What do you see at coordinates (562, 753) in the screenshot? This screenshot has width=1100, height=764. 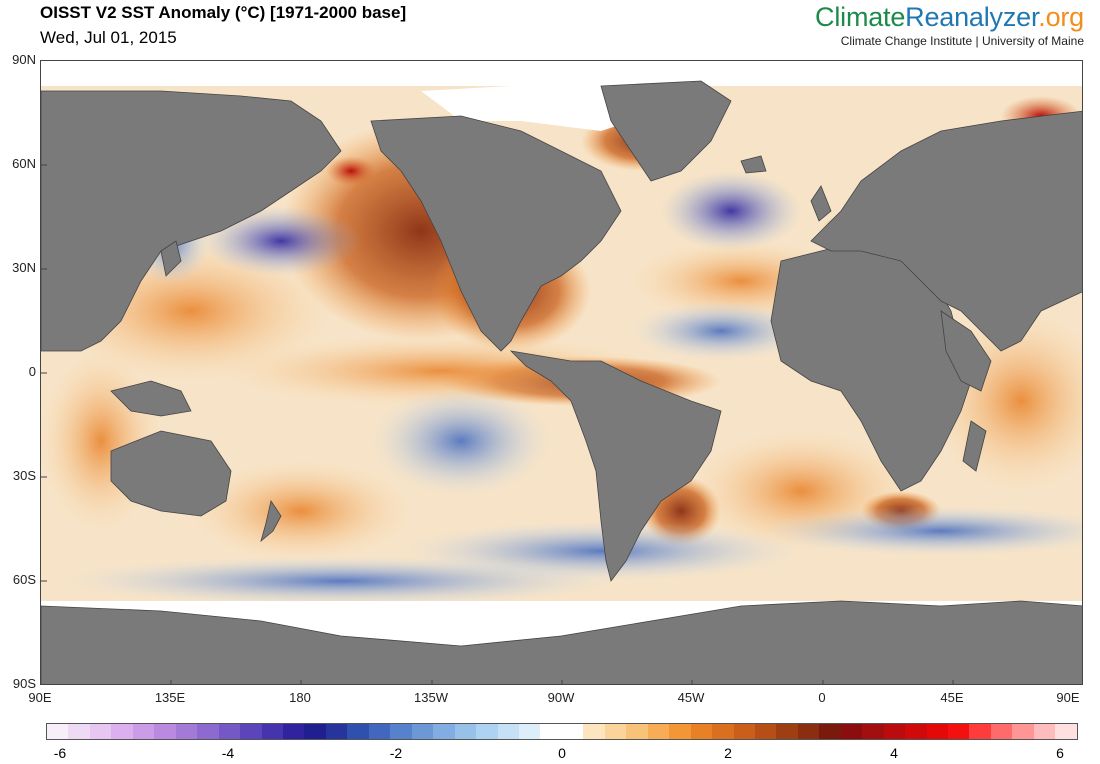 I see `colorbar-label-0: 0` at bounding box center [562, 753].